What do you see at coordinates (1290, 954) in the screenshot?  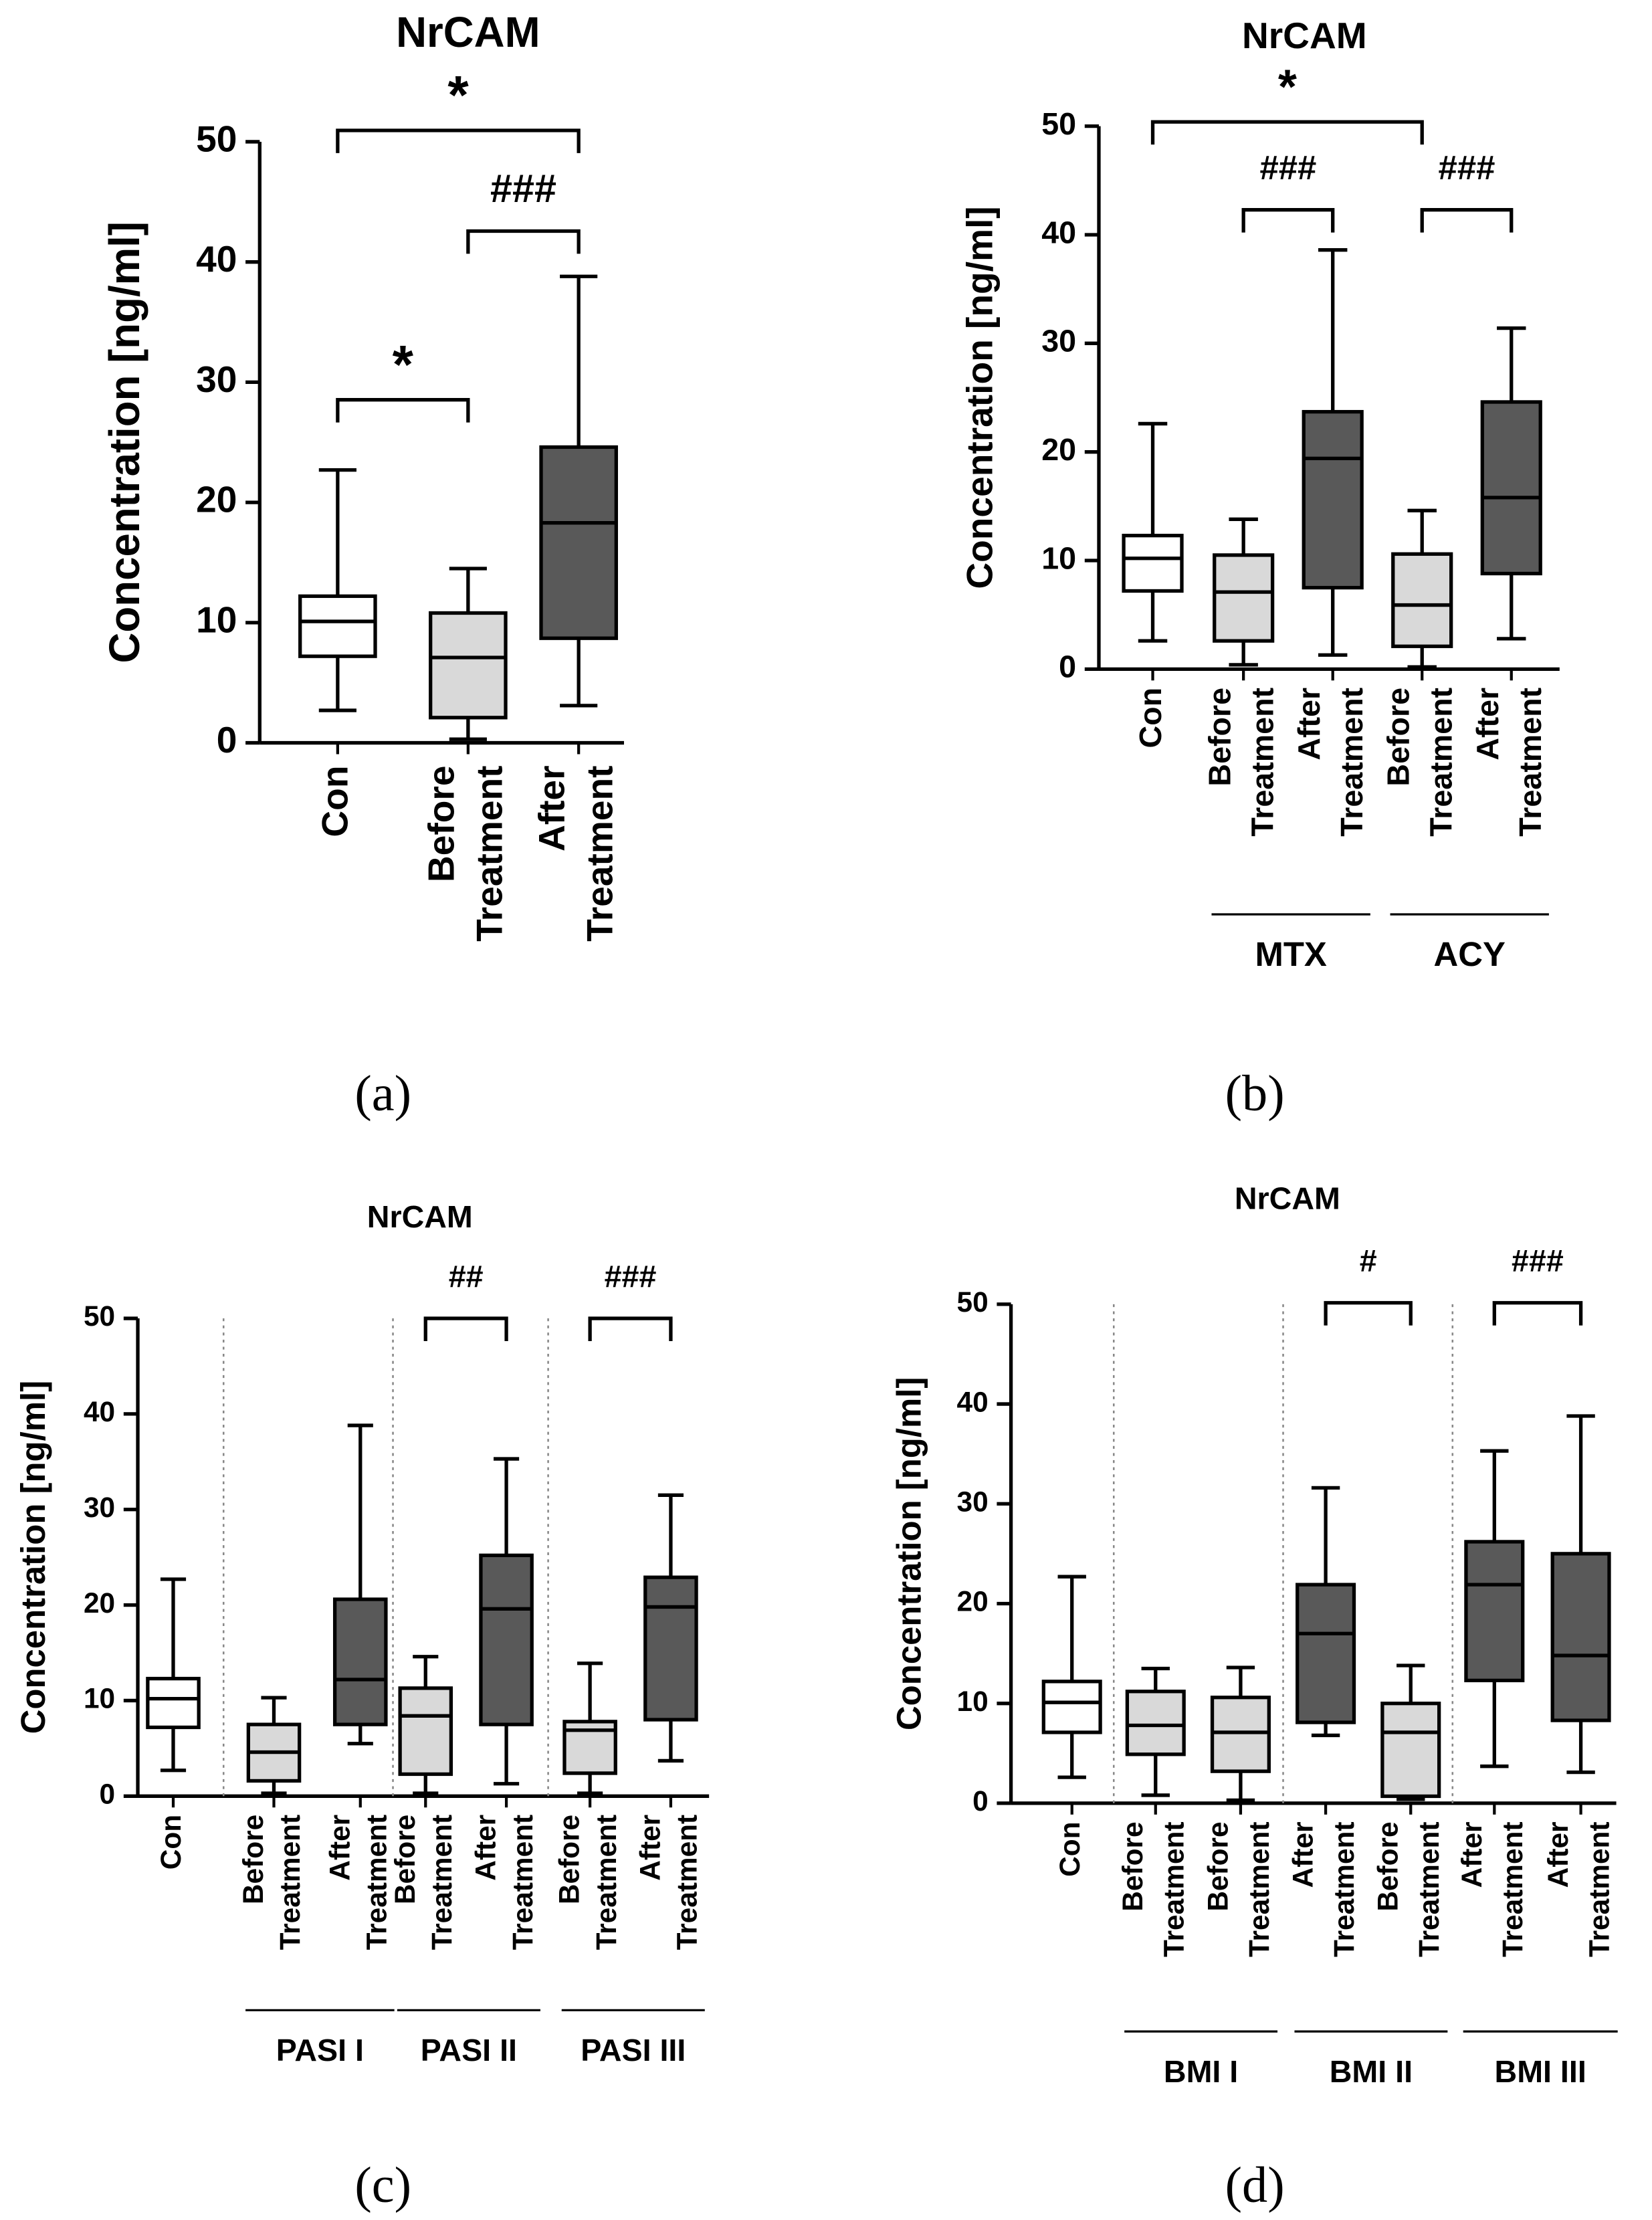 I see `group-label: MTX` at bounding box center [1290, 954].